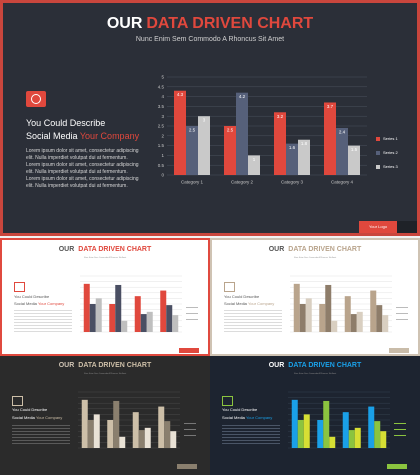 The height and width of the screenshot is (475, 420). I want to click on thumb1-title-chart: DATA DRIVEN CHART, so click(115, 249).